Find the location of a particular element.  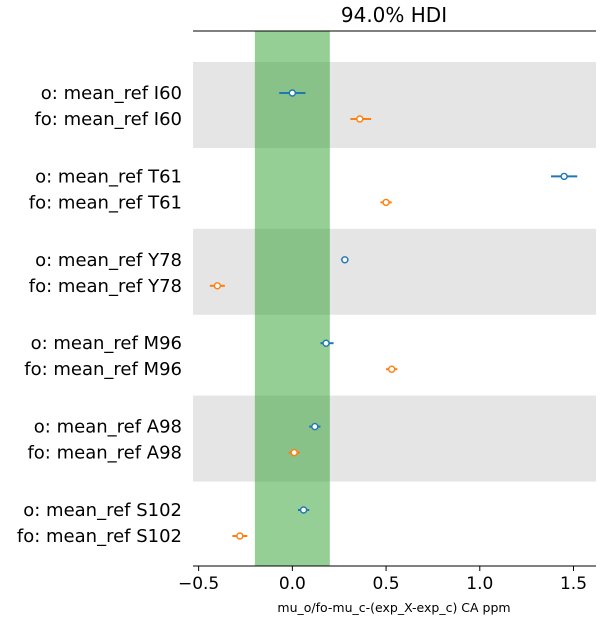

row-label: fo: mean_ref A98 is located at coordinates (104, 453).